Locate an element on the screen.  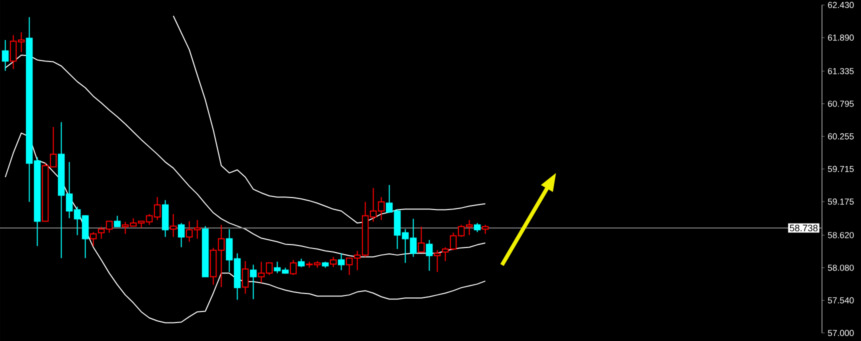
y-tick-label: 59.175 is located at coordinates (841, 201).